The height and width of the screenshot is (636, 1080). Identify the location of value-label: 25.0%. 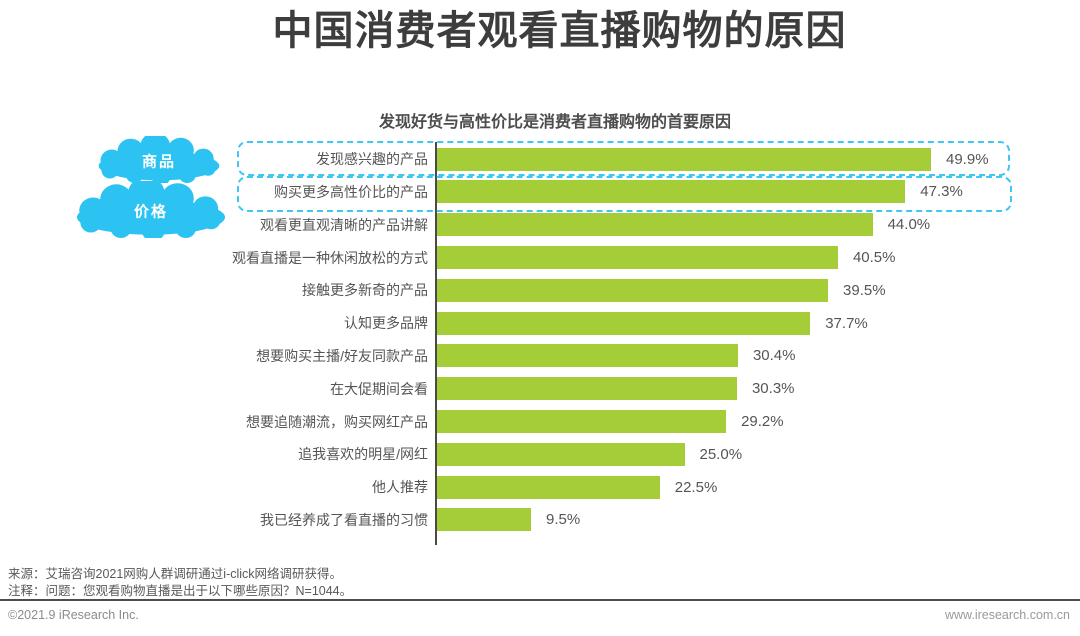
(721, 454).